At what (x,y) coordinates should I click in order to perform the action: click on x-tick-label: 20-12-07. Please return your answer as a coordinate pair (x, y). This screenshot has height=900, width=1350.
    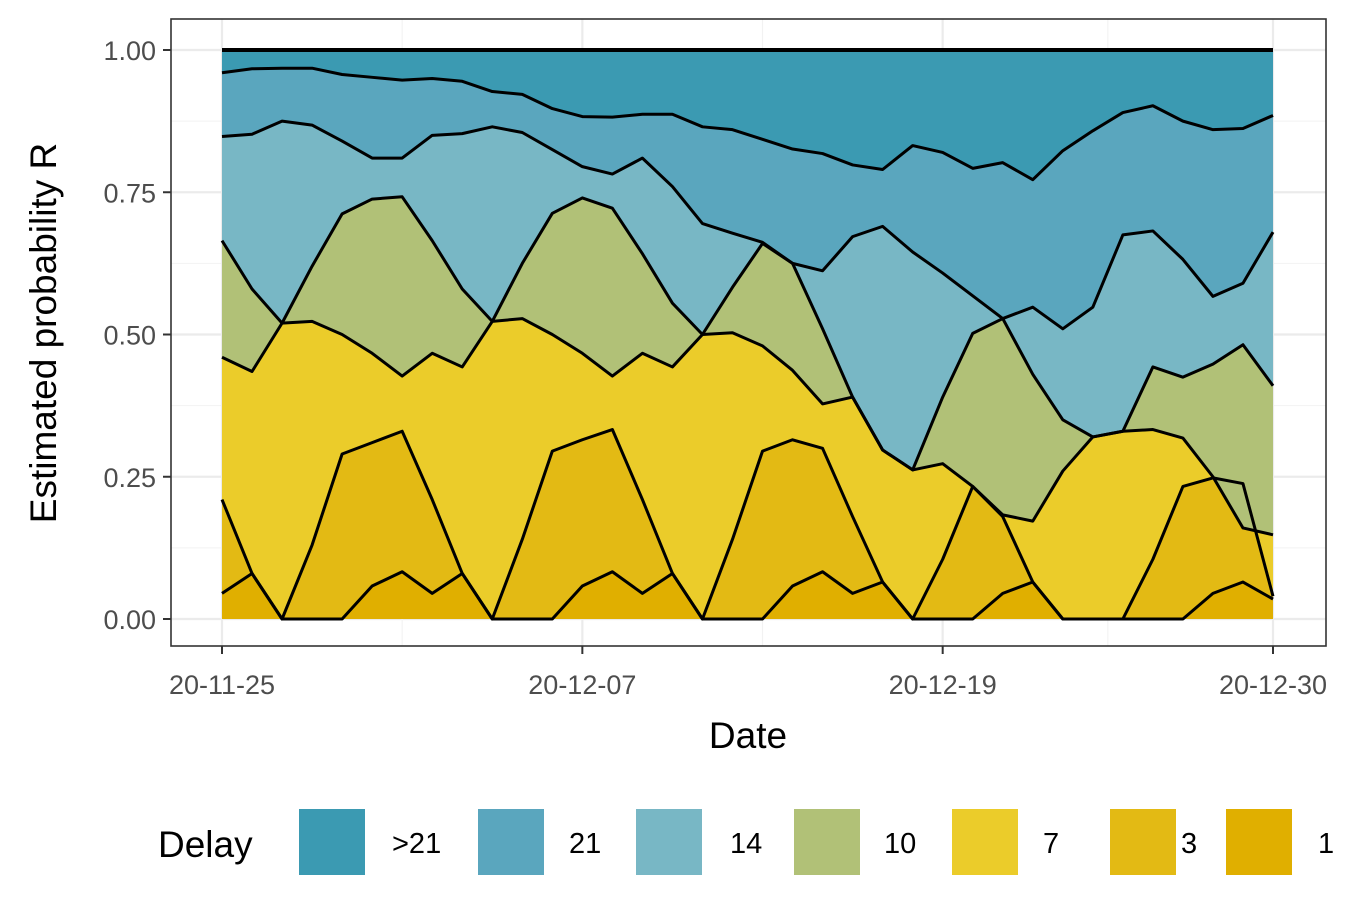
    Looking at the image, I should click on (582, 685).